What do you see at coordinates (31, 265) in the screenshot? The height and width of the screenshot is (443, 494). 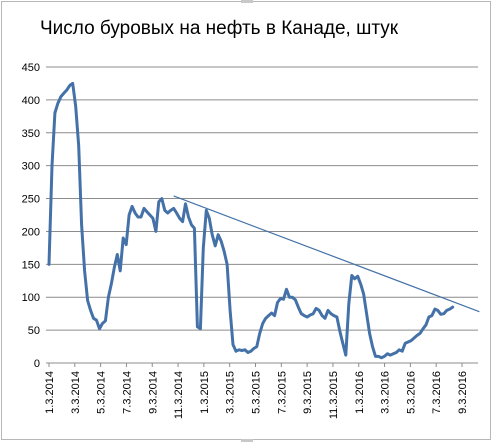 I see `y-tick-label: 150` at bounding box center [31, 265].